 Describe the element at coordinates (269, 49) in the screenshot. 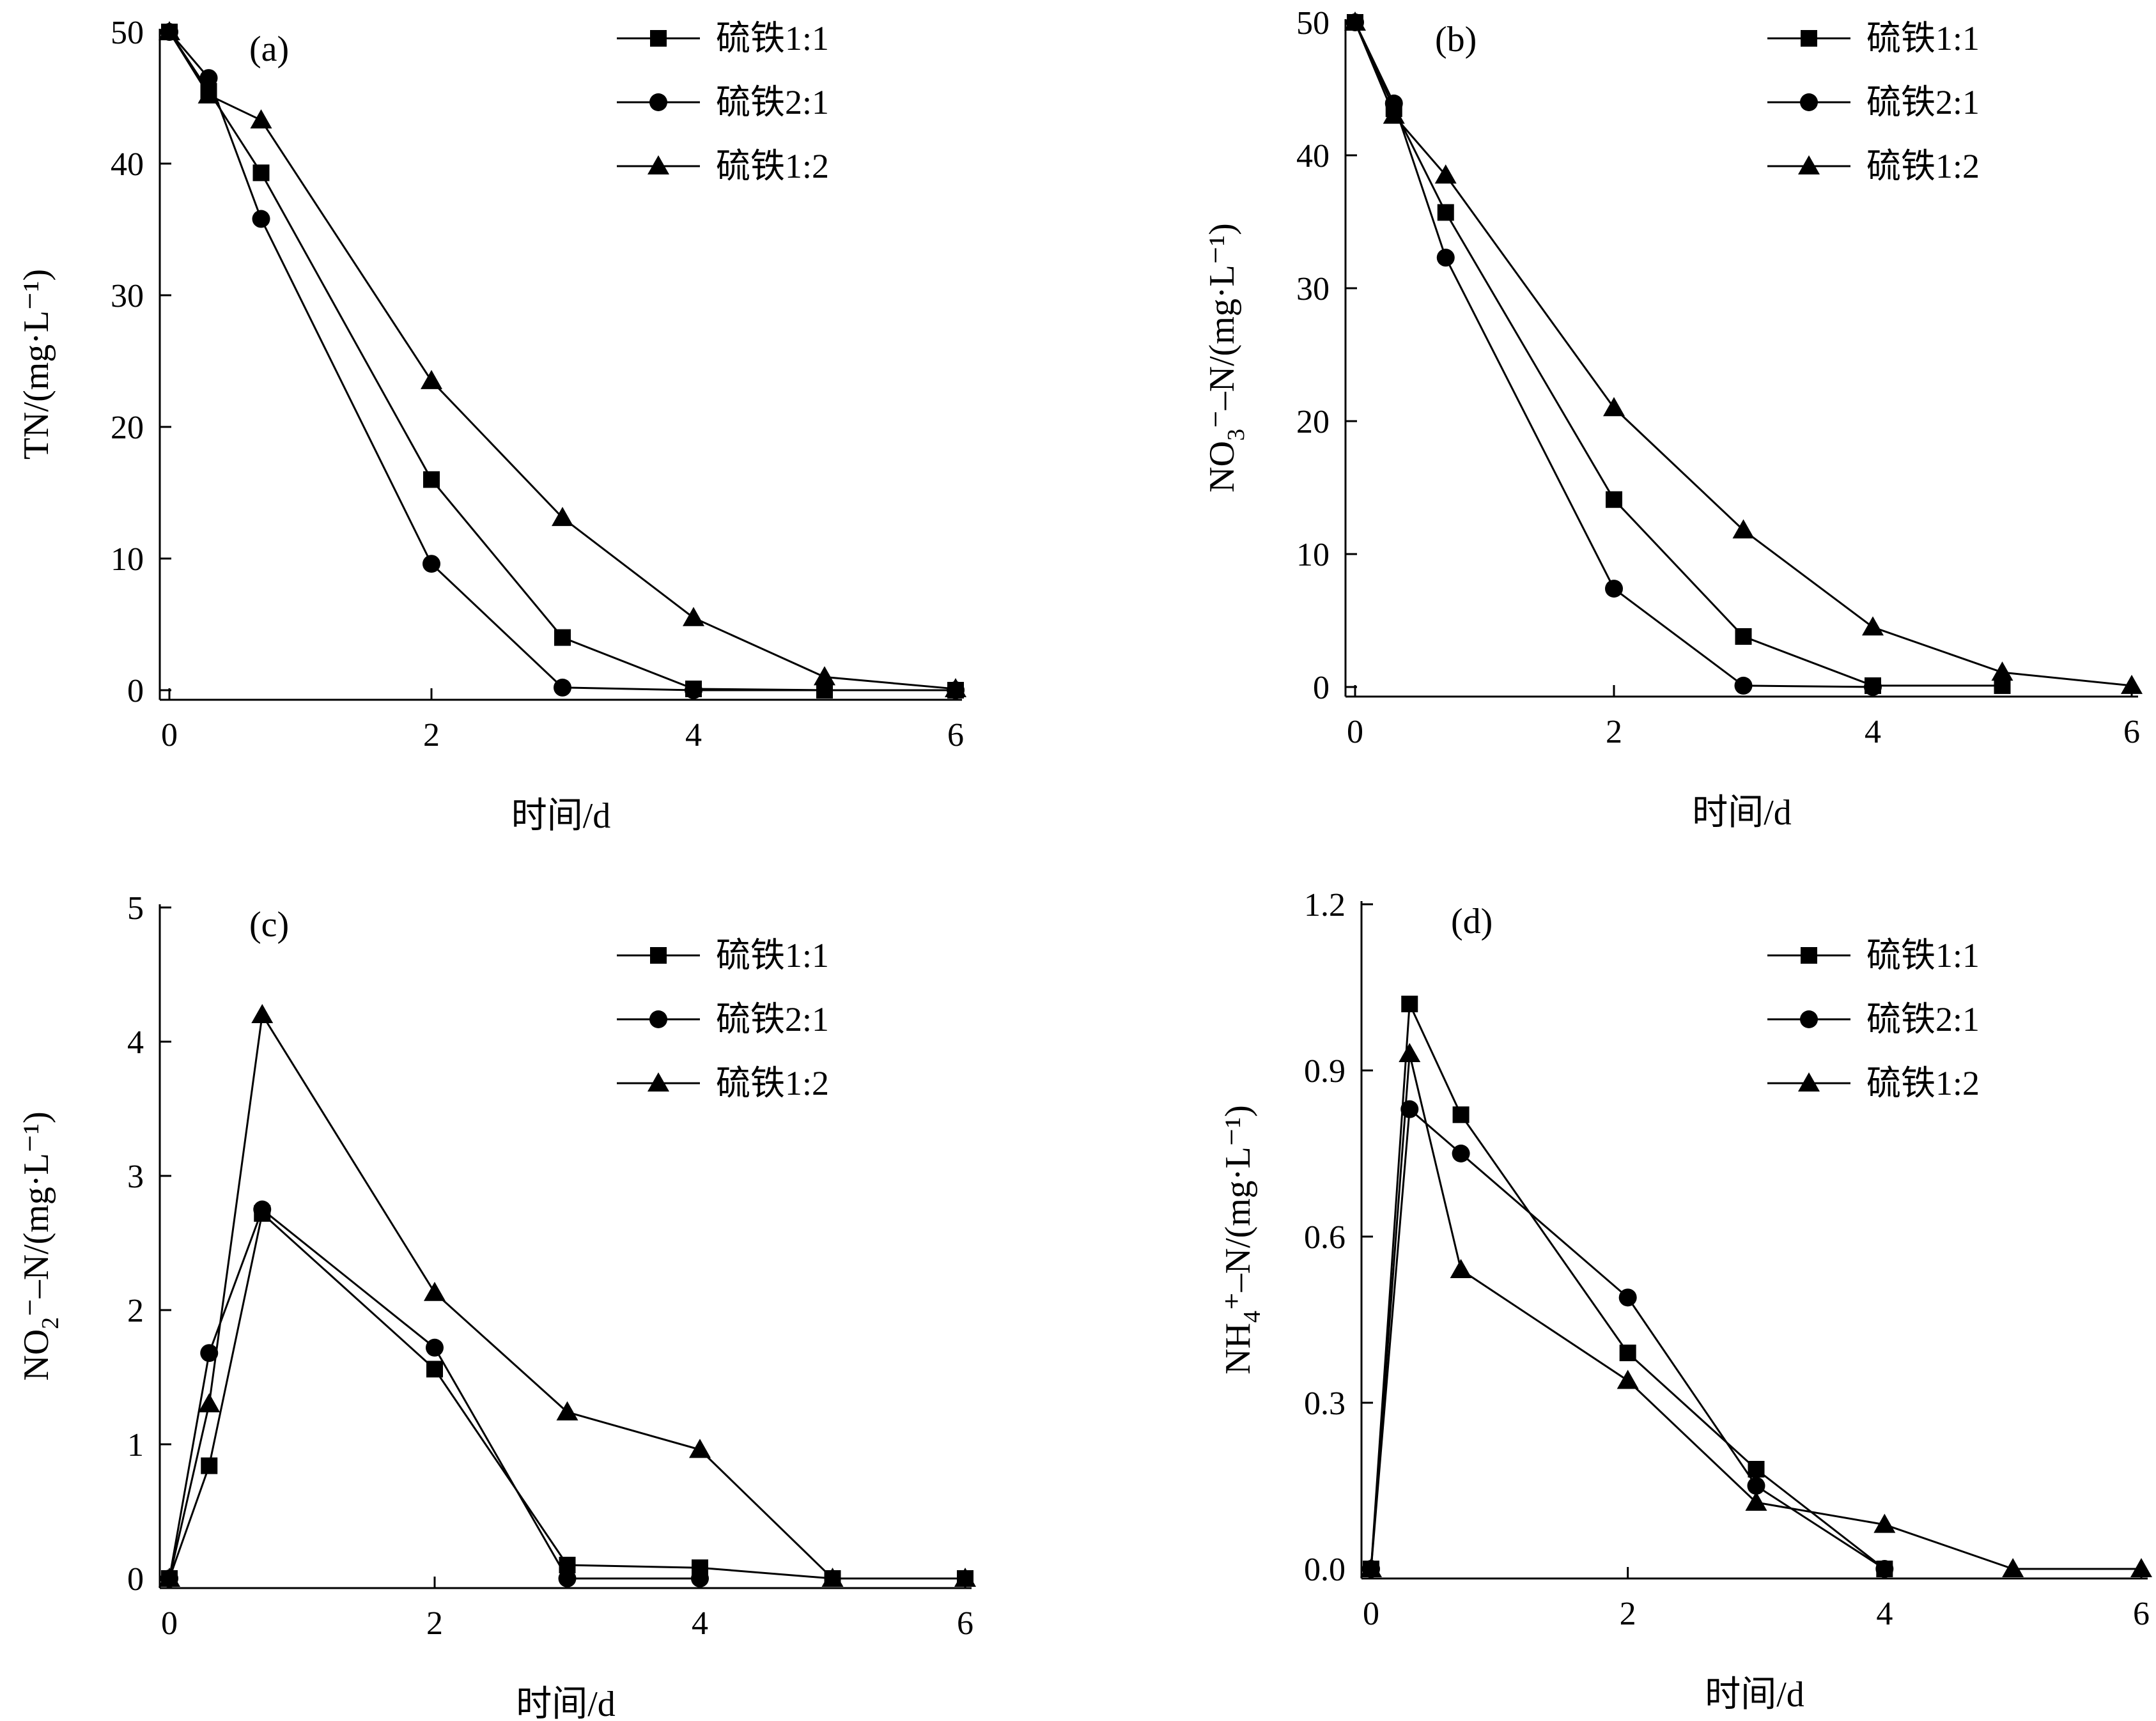

I see `panel-label: (a)` at that location.